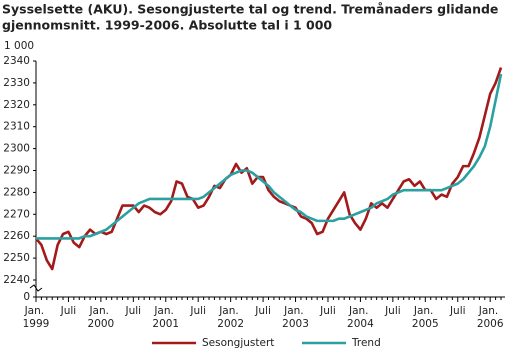  Describe the element at coordinates (238, 343) in the screenshot. I see `legend-label: Sesongjustert` at that location.